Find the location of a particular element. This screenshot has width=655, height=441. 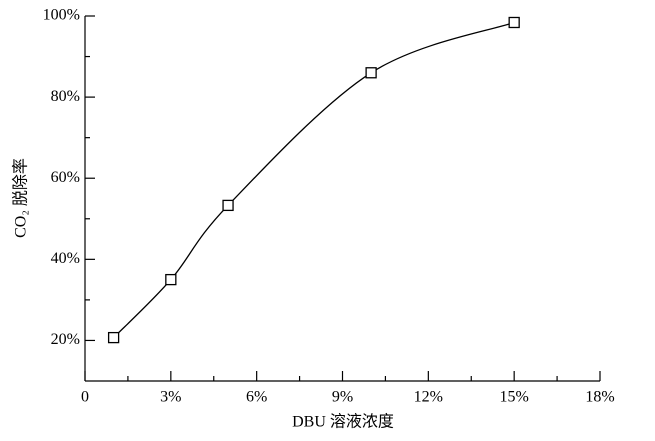

y-tick-label: 60% is located at coordinates (65, 177).